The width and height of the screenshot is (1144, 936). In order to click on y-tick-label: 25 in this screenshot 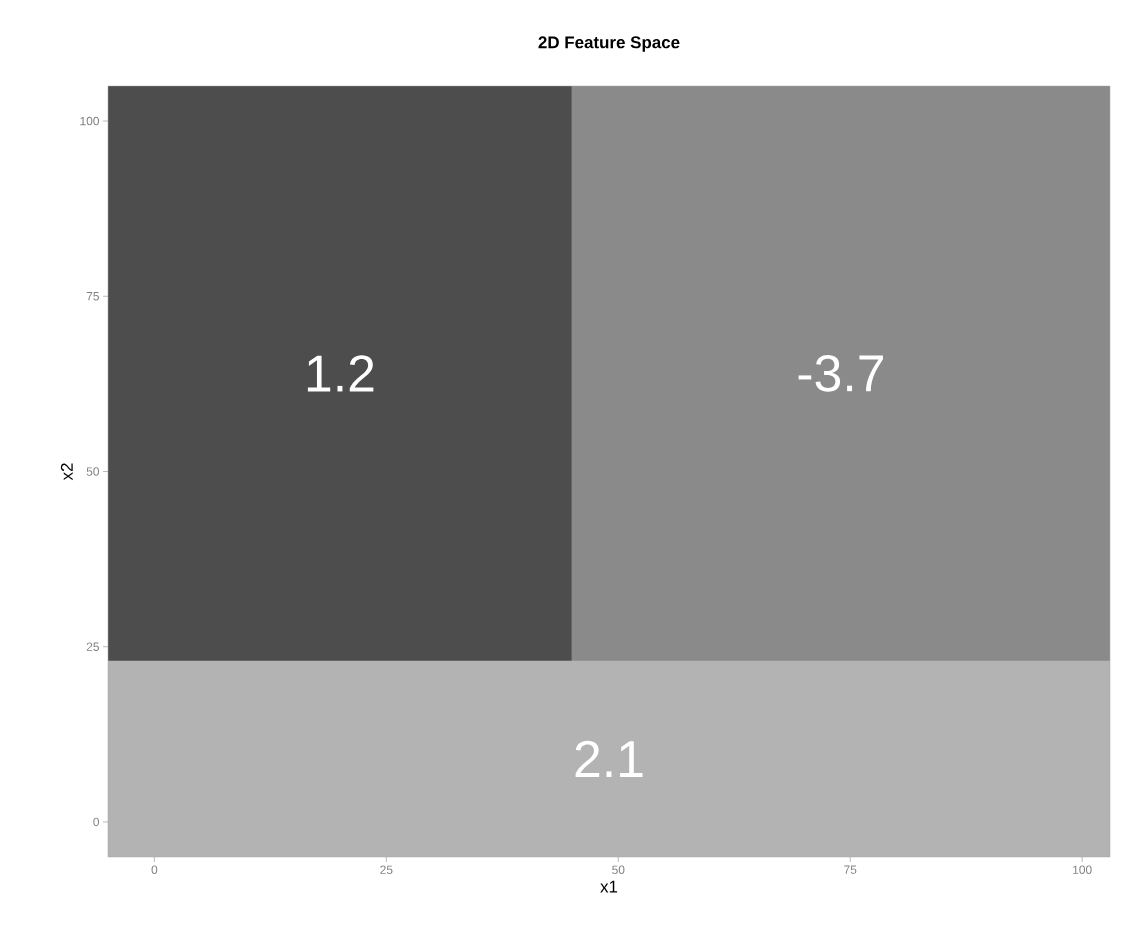, I will do `click(92, 646)`.